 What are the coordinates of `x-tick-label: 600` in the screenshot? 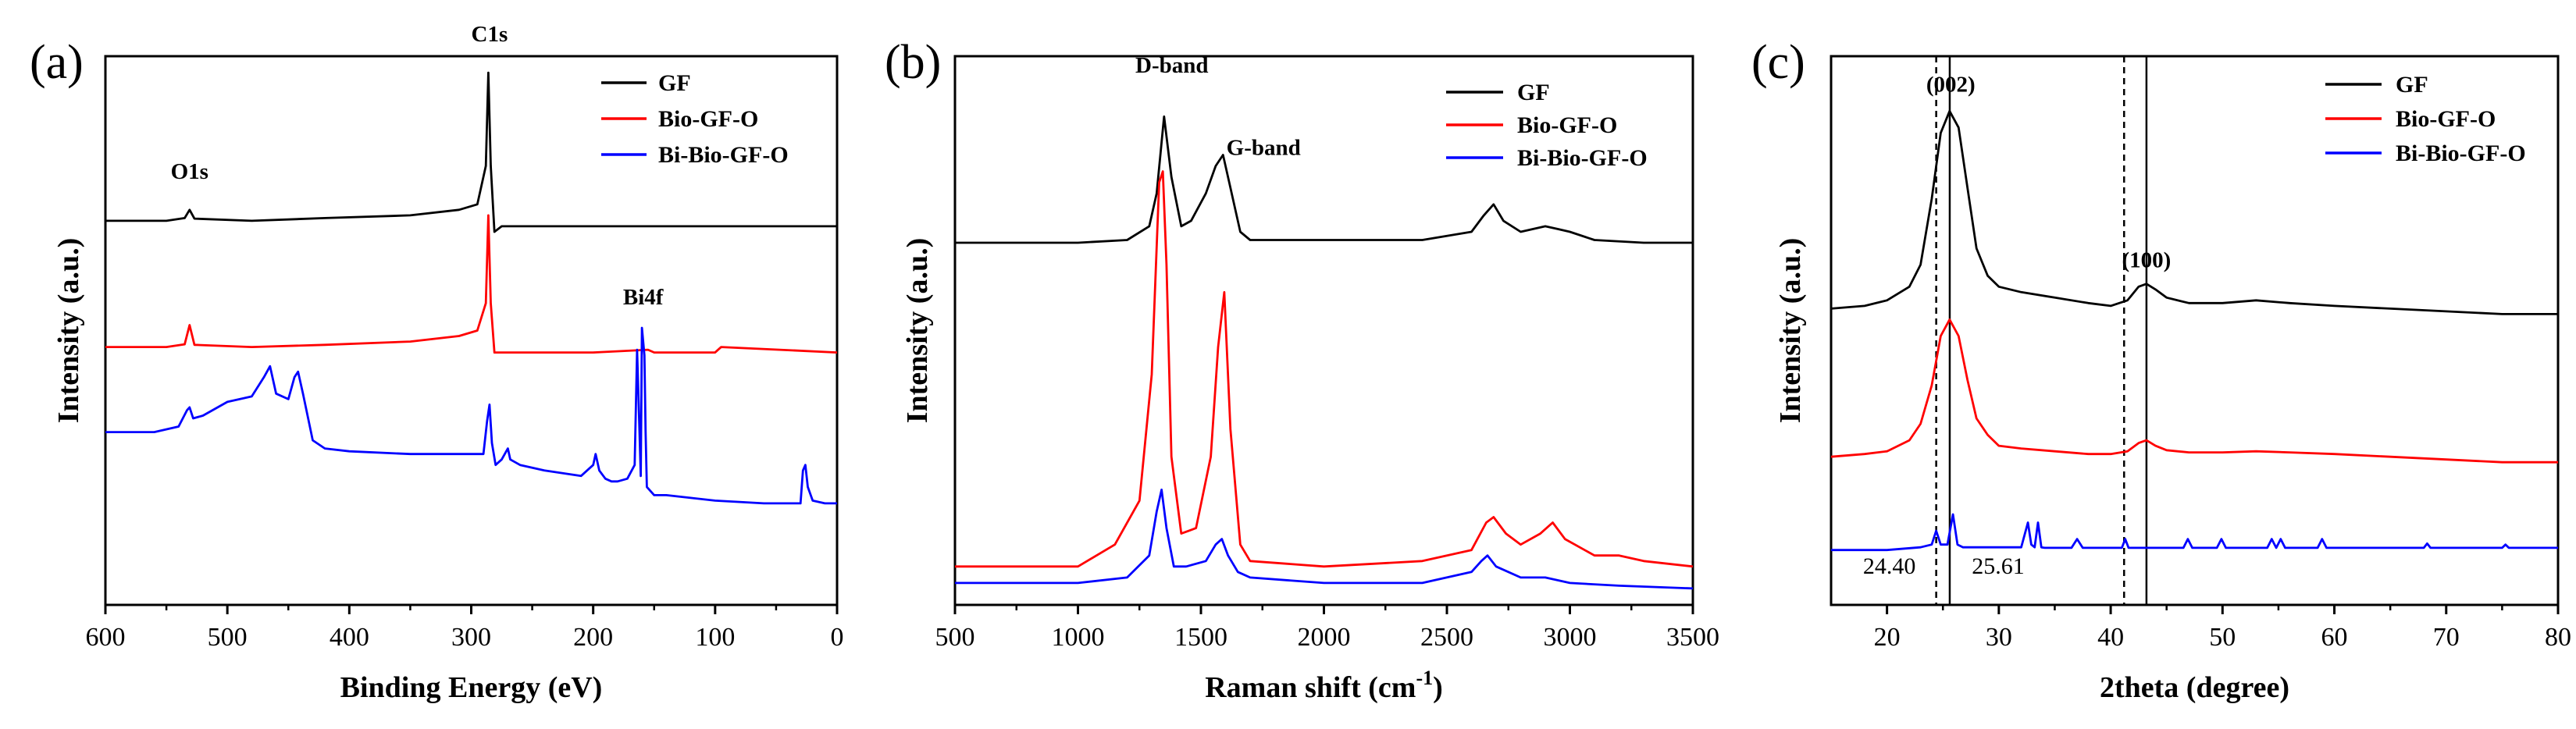 It's located at (106, 637).